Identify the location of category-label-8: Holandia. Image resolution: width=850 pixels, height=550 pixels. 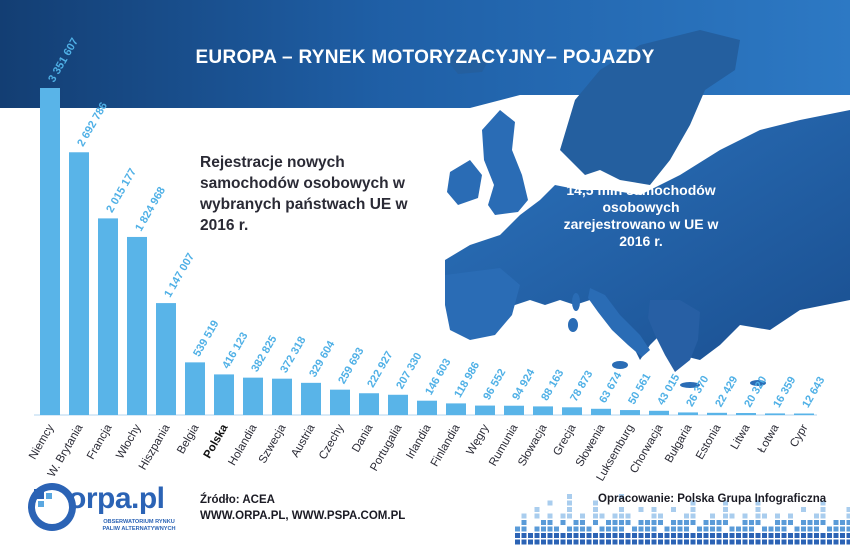
(243, 445).